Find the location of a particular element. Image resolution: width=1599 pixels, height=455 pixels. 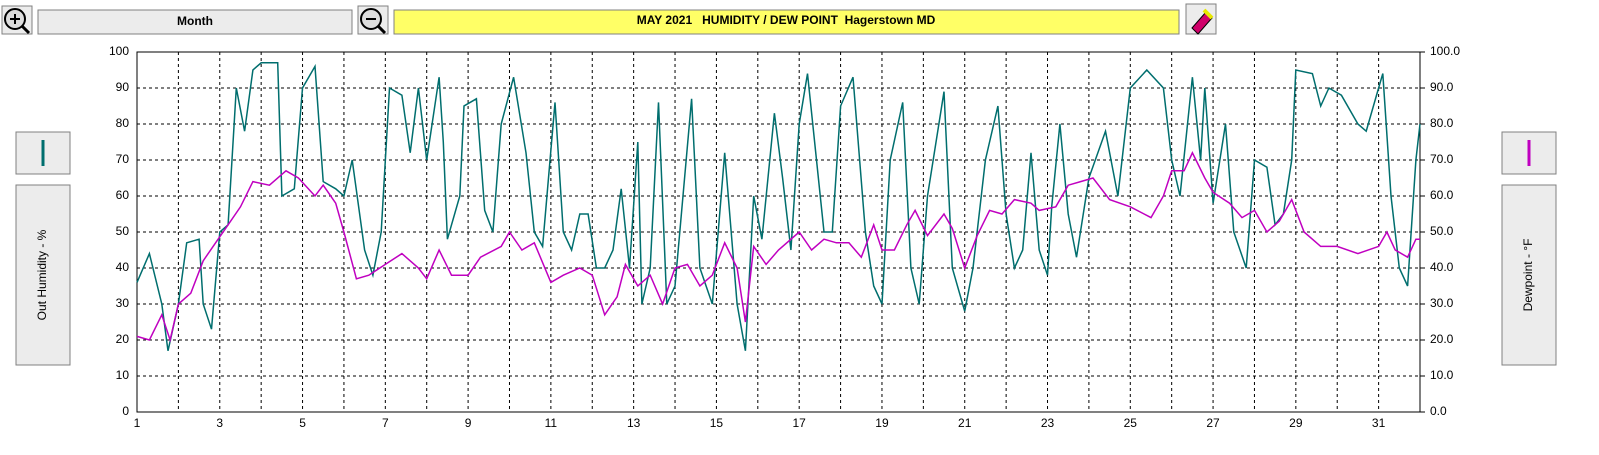

y-tick-label: 100 is located at coordinates (119, 51).